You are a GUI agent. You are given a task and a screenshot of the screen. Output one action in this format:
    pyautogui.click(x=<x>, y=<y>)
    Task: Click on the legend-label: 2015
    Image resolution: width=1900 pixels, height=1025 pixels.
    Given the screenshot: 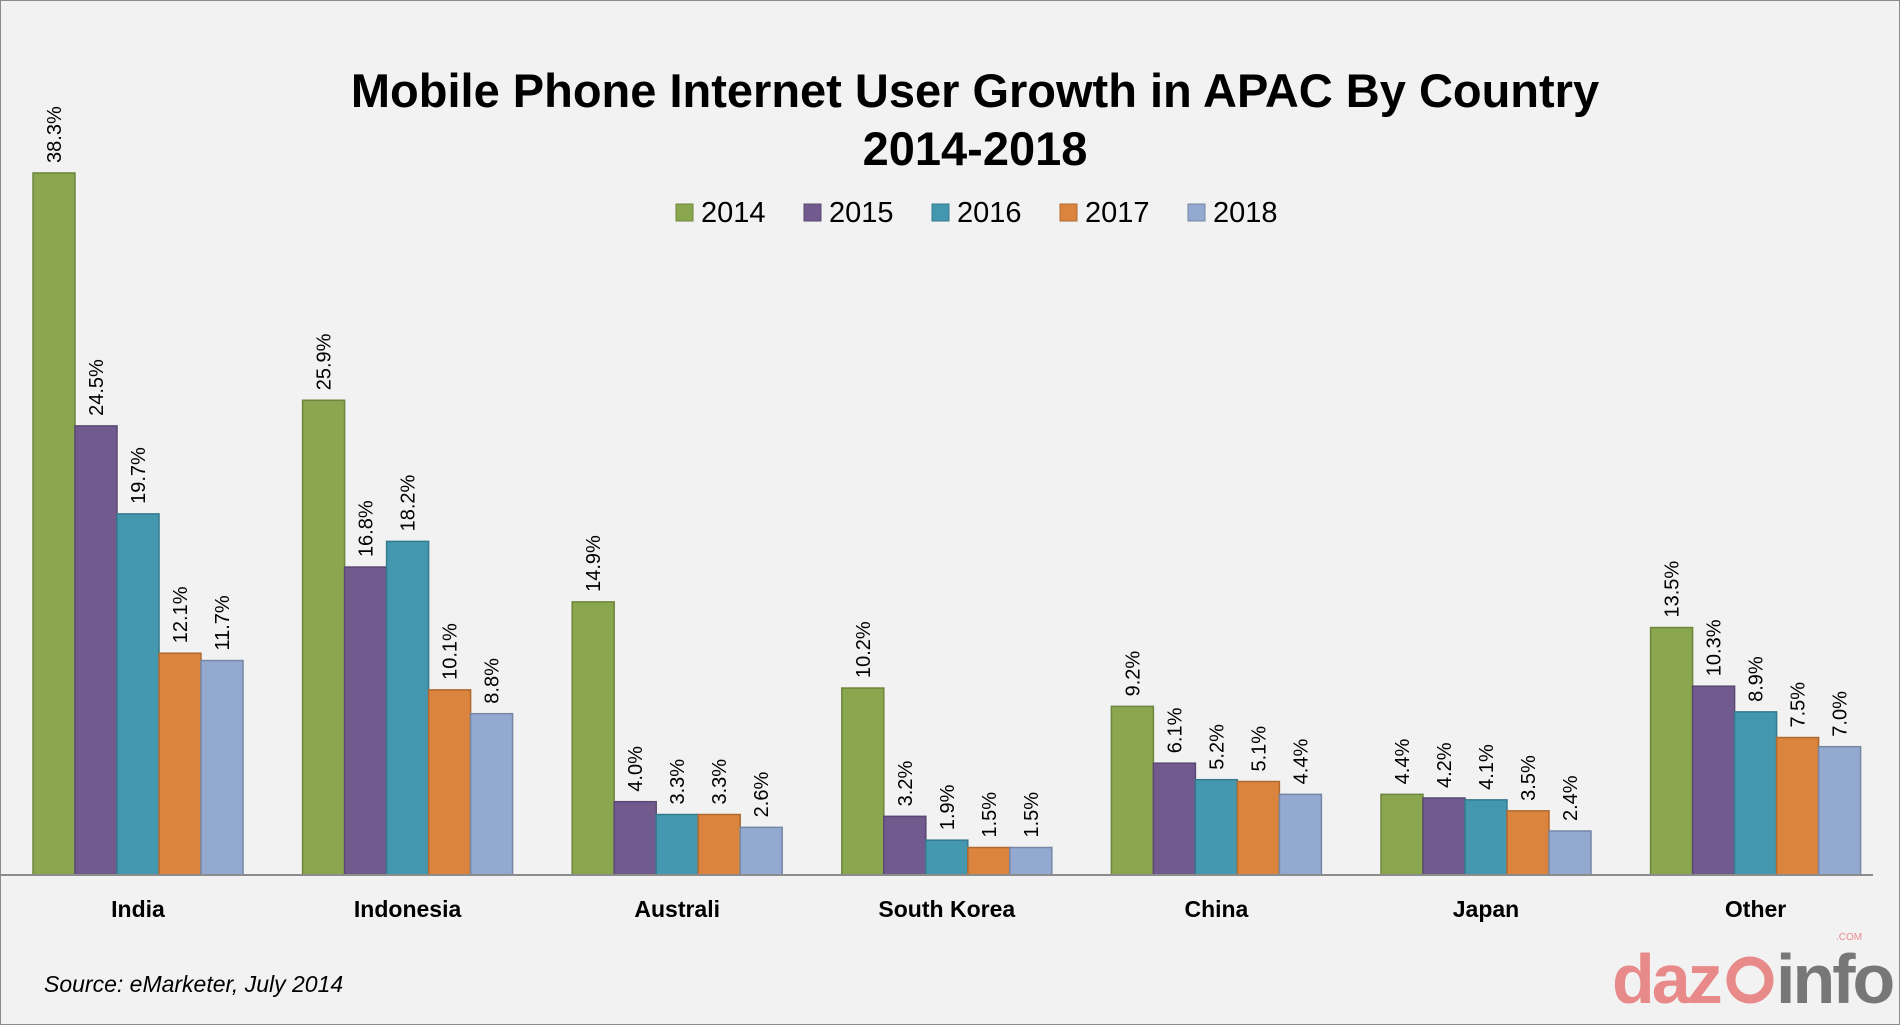 What is the action you would take?
    pyautogui.click(x=861, y=213)
    